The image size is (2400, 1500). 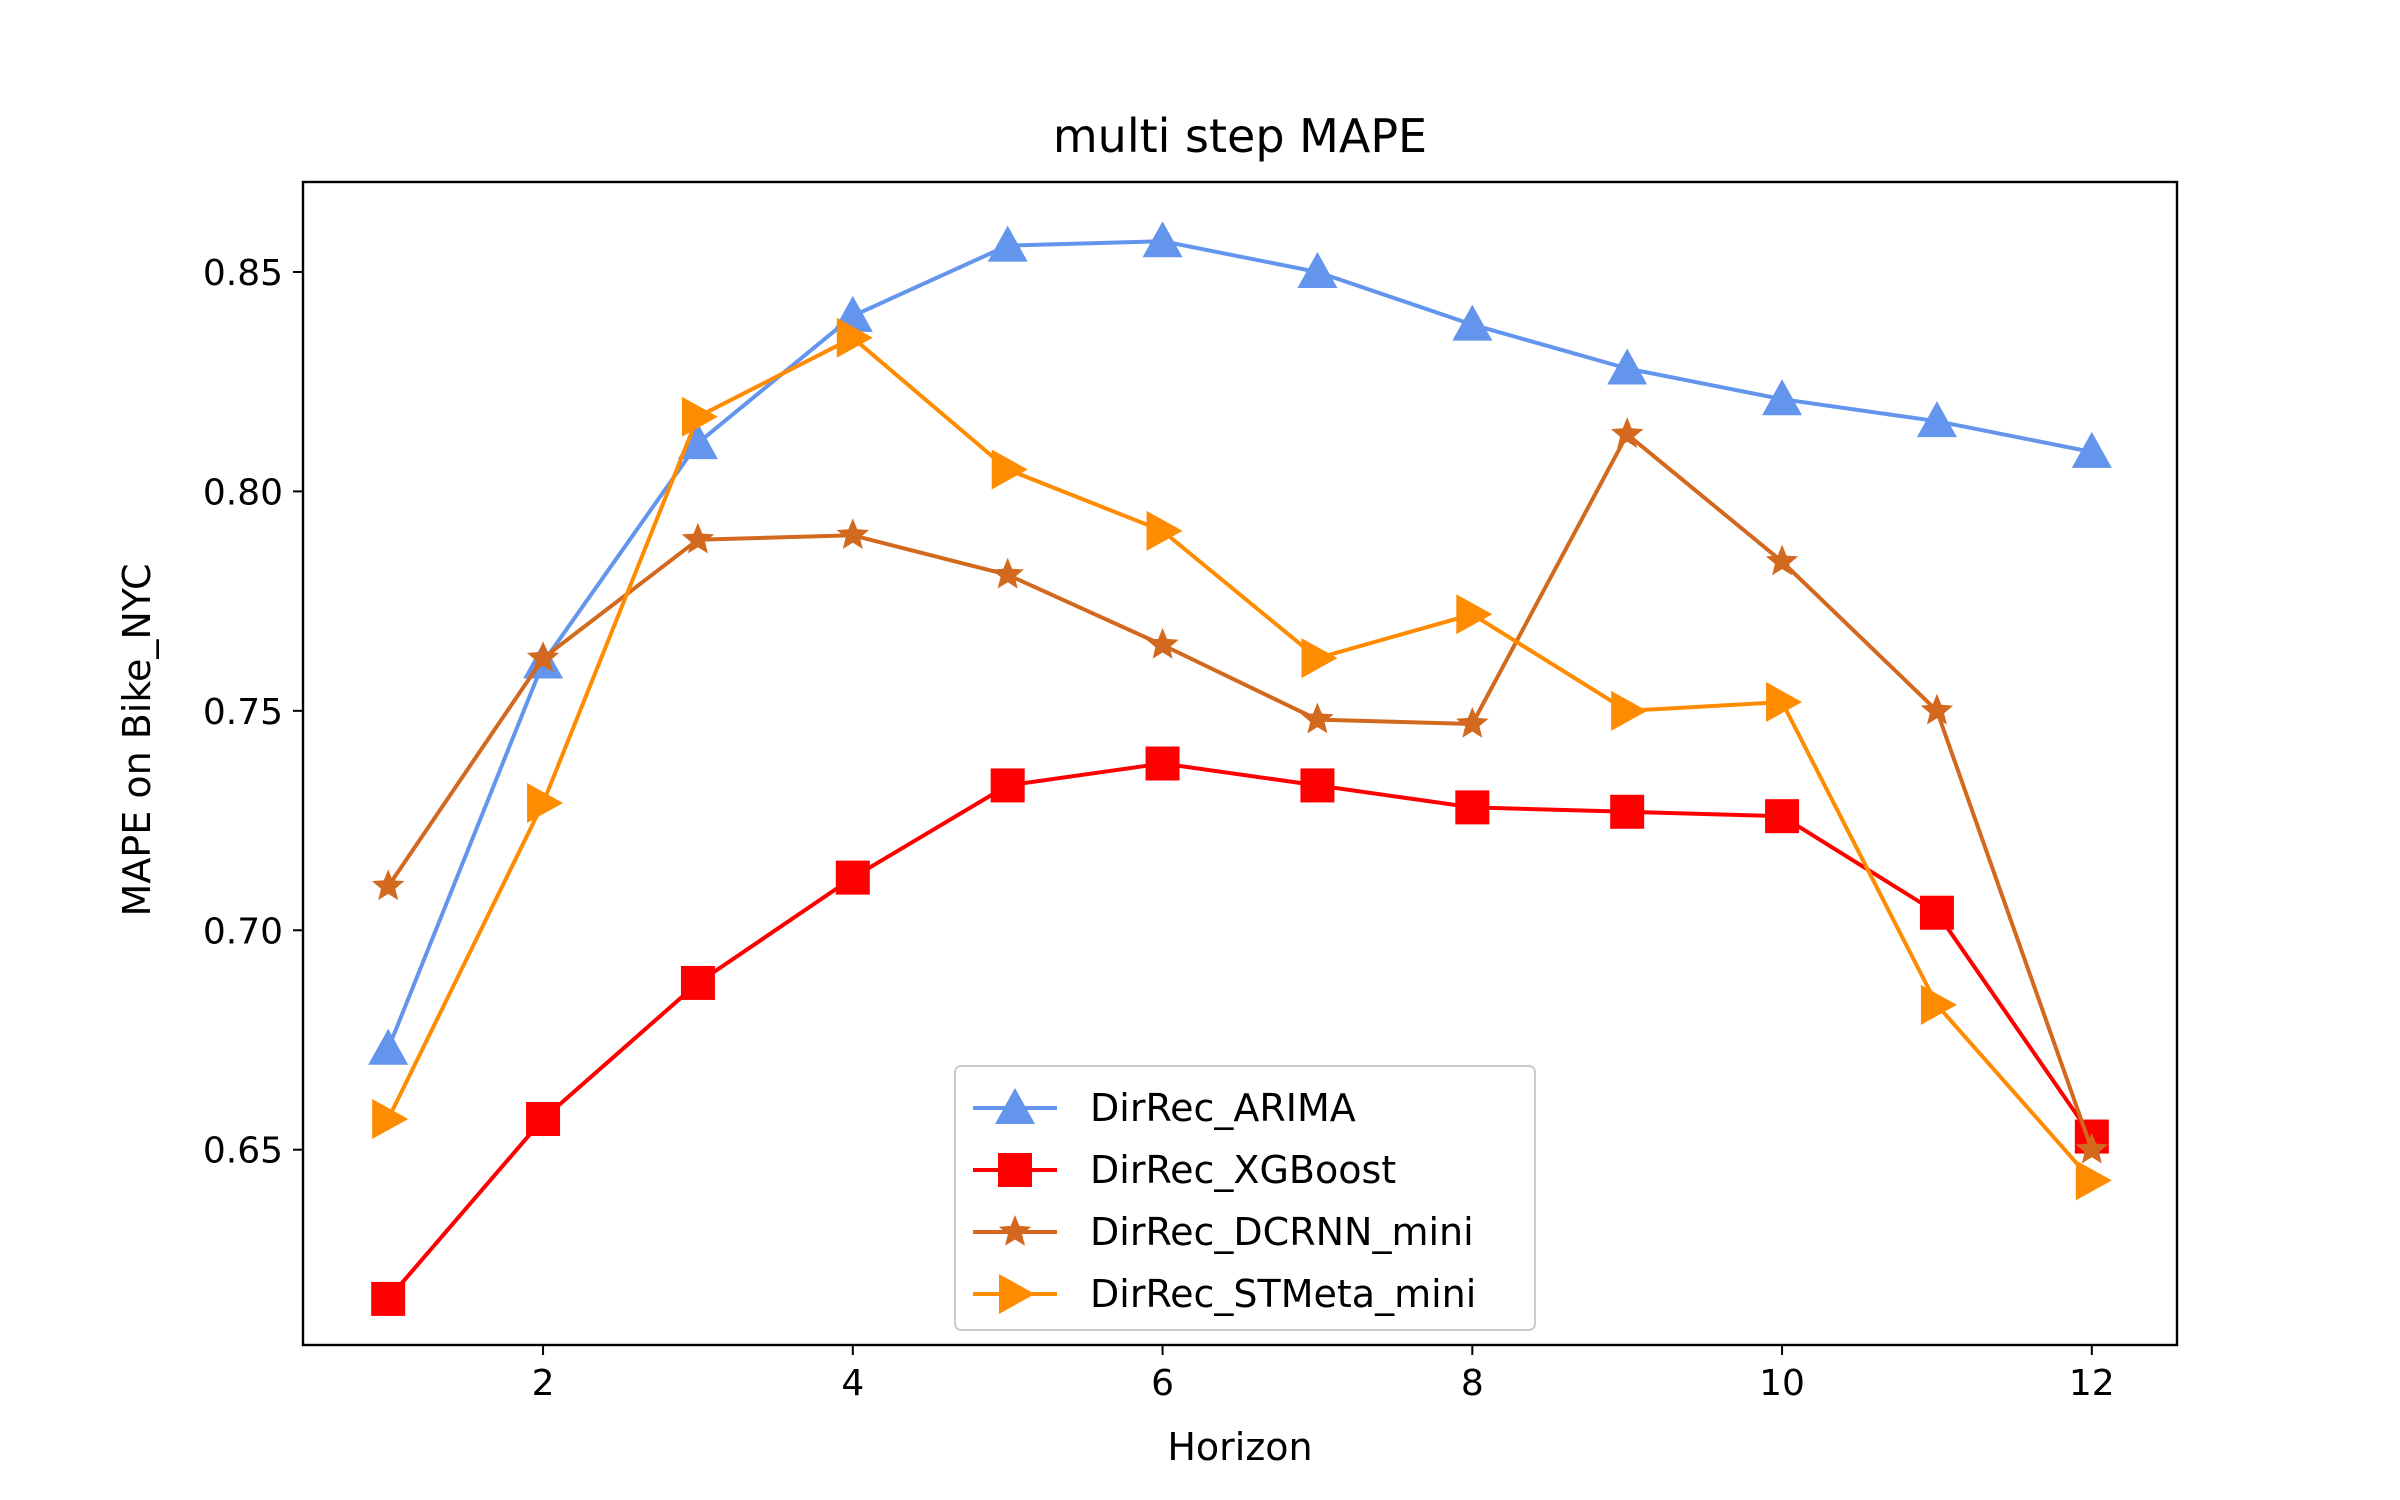 What do you see at coordinates (1282, 1232) in the screenshot?
I see `legend-label: DirRec_DCRNN_mini` at bounding box center [1282, 1232].